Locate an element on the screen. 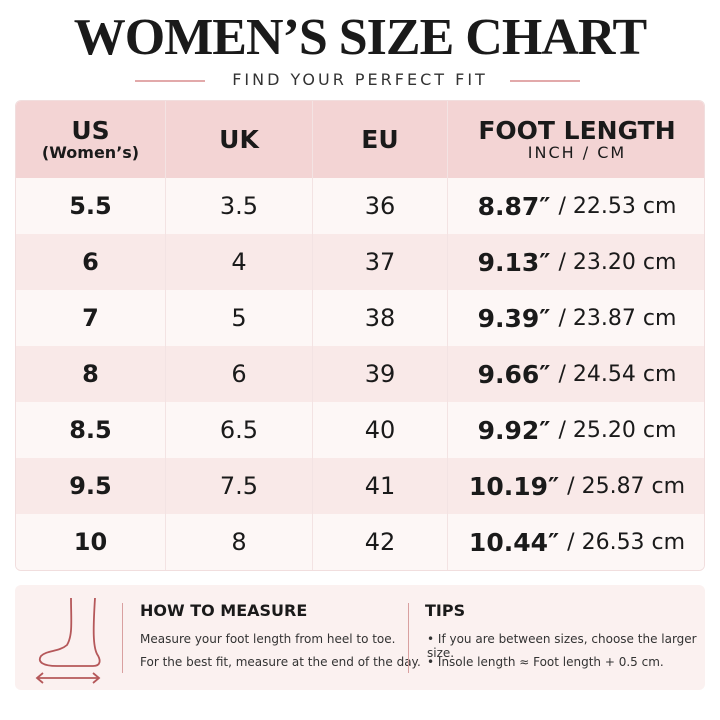  table-cell: 7 is located at coordinates (91, 318).